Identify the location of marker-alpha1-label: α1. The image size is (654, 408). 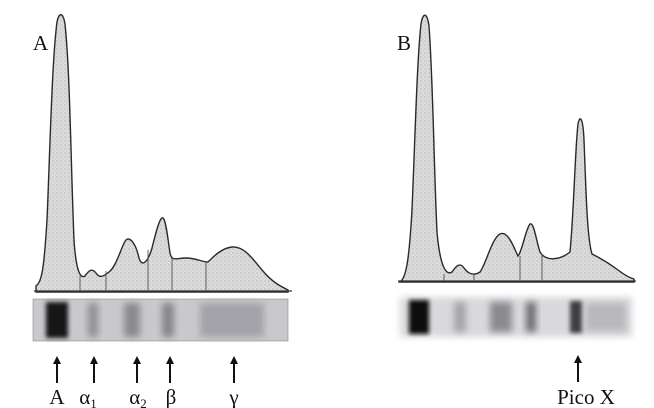
(88, 396).